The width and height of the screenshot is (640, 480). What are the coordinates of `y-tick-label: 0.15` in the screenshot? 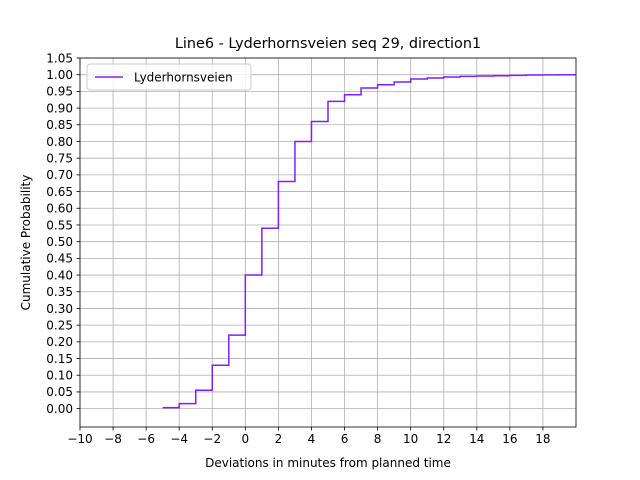 It's located at (59, 359).